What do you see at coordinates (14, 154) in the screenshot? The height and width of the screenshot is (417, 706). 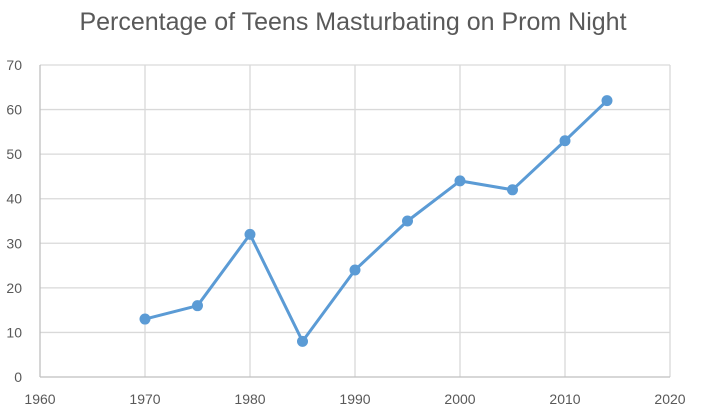 I see `y-tick-label: 50` at bounding box center [14, 154].